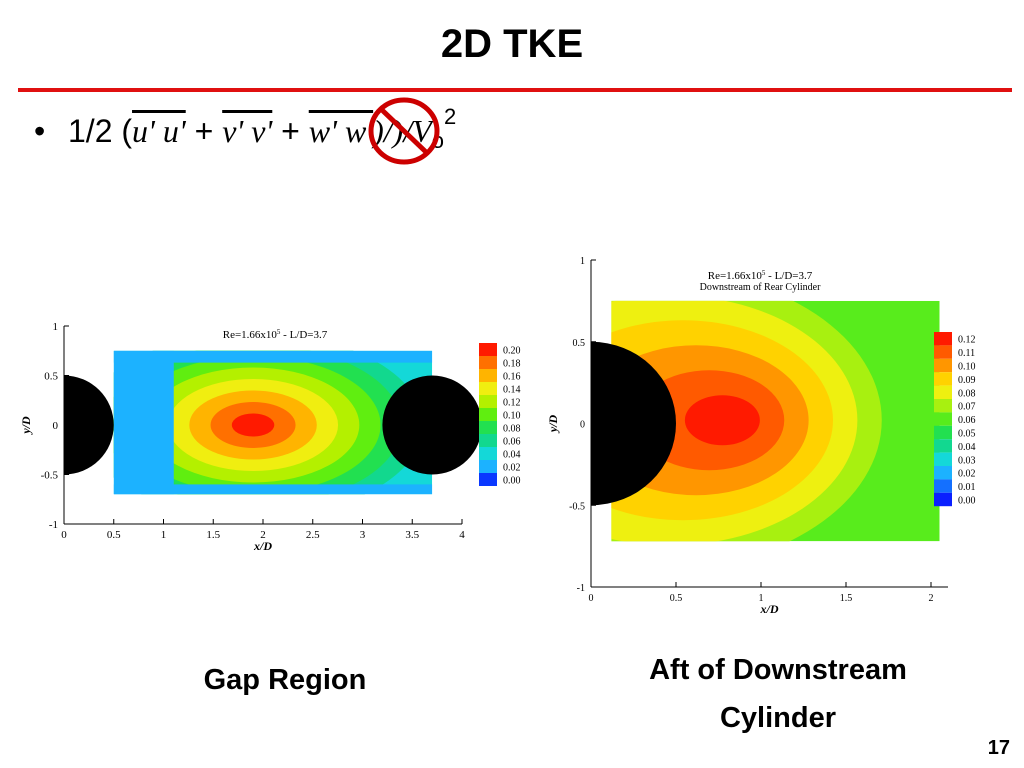 The image size is (1024, 768). I want to click on term-vv: v' v', so click(247, 131).